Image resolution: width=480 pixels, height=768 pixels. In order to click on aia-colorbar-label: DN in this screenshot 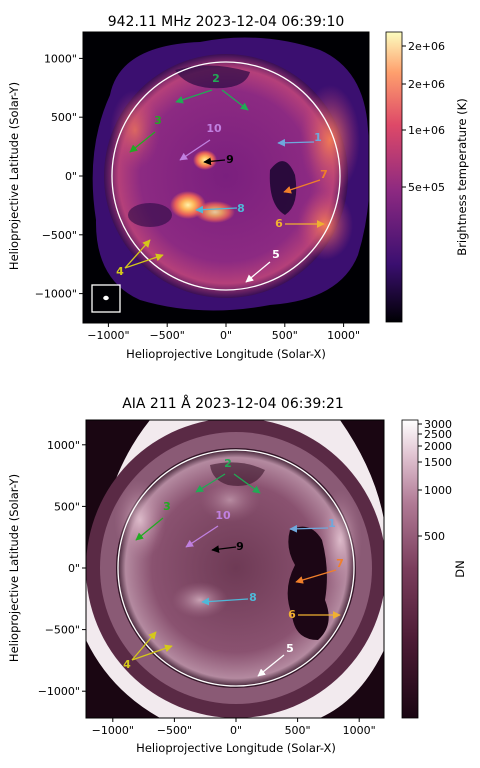, I will do `click(460, 568)`.